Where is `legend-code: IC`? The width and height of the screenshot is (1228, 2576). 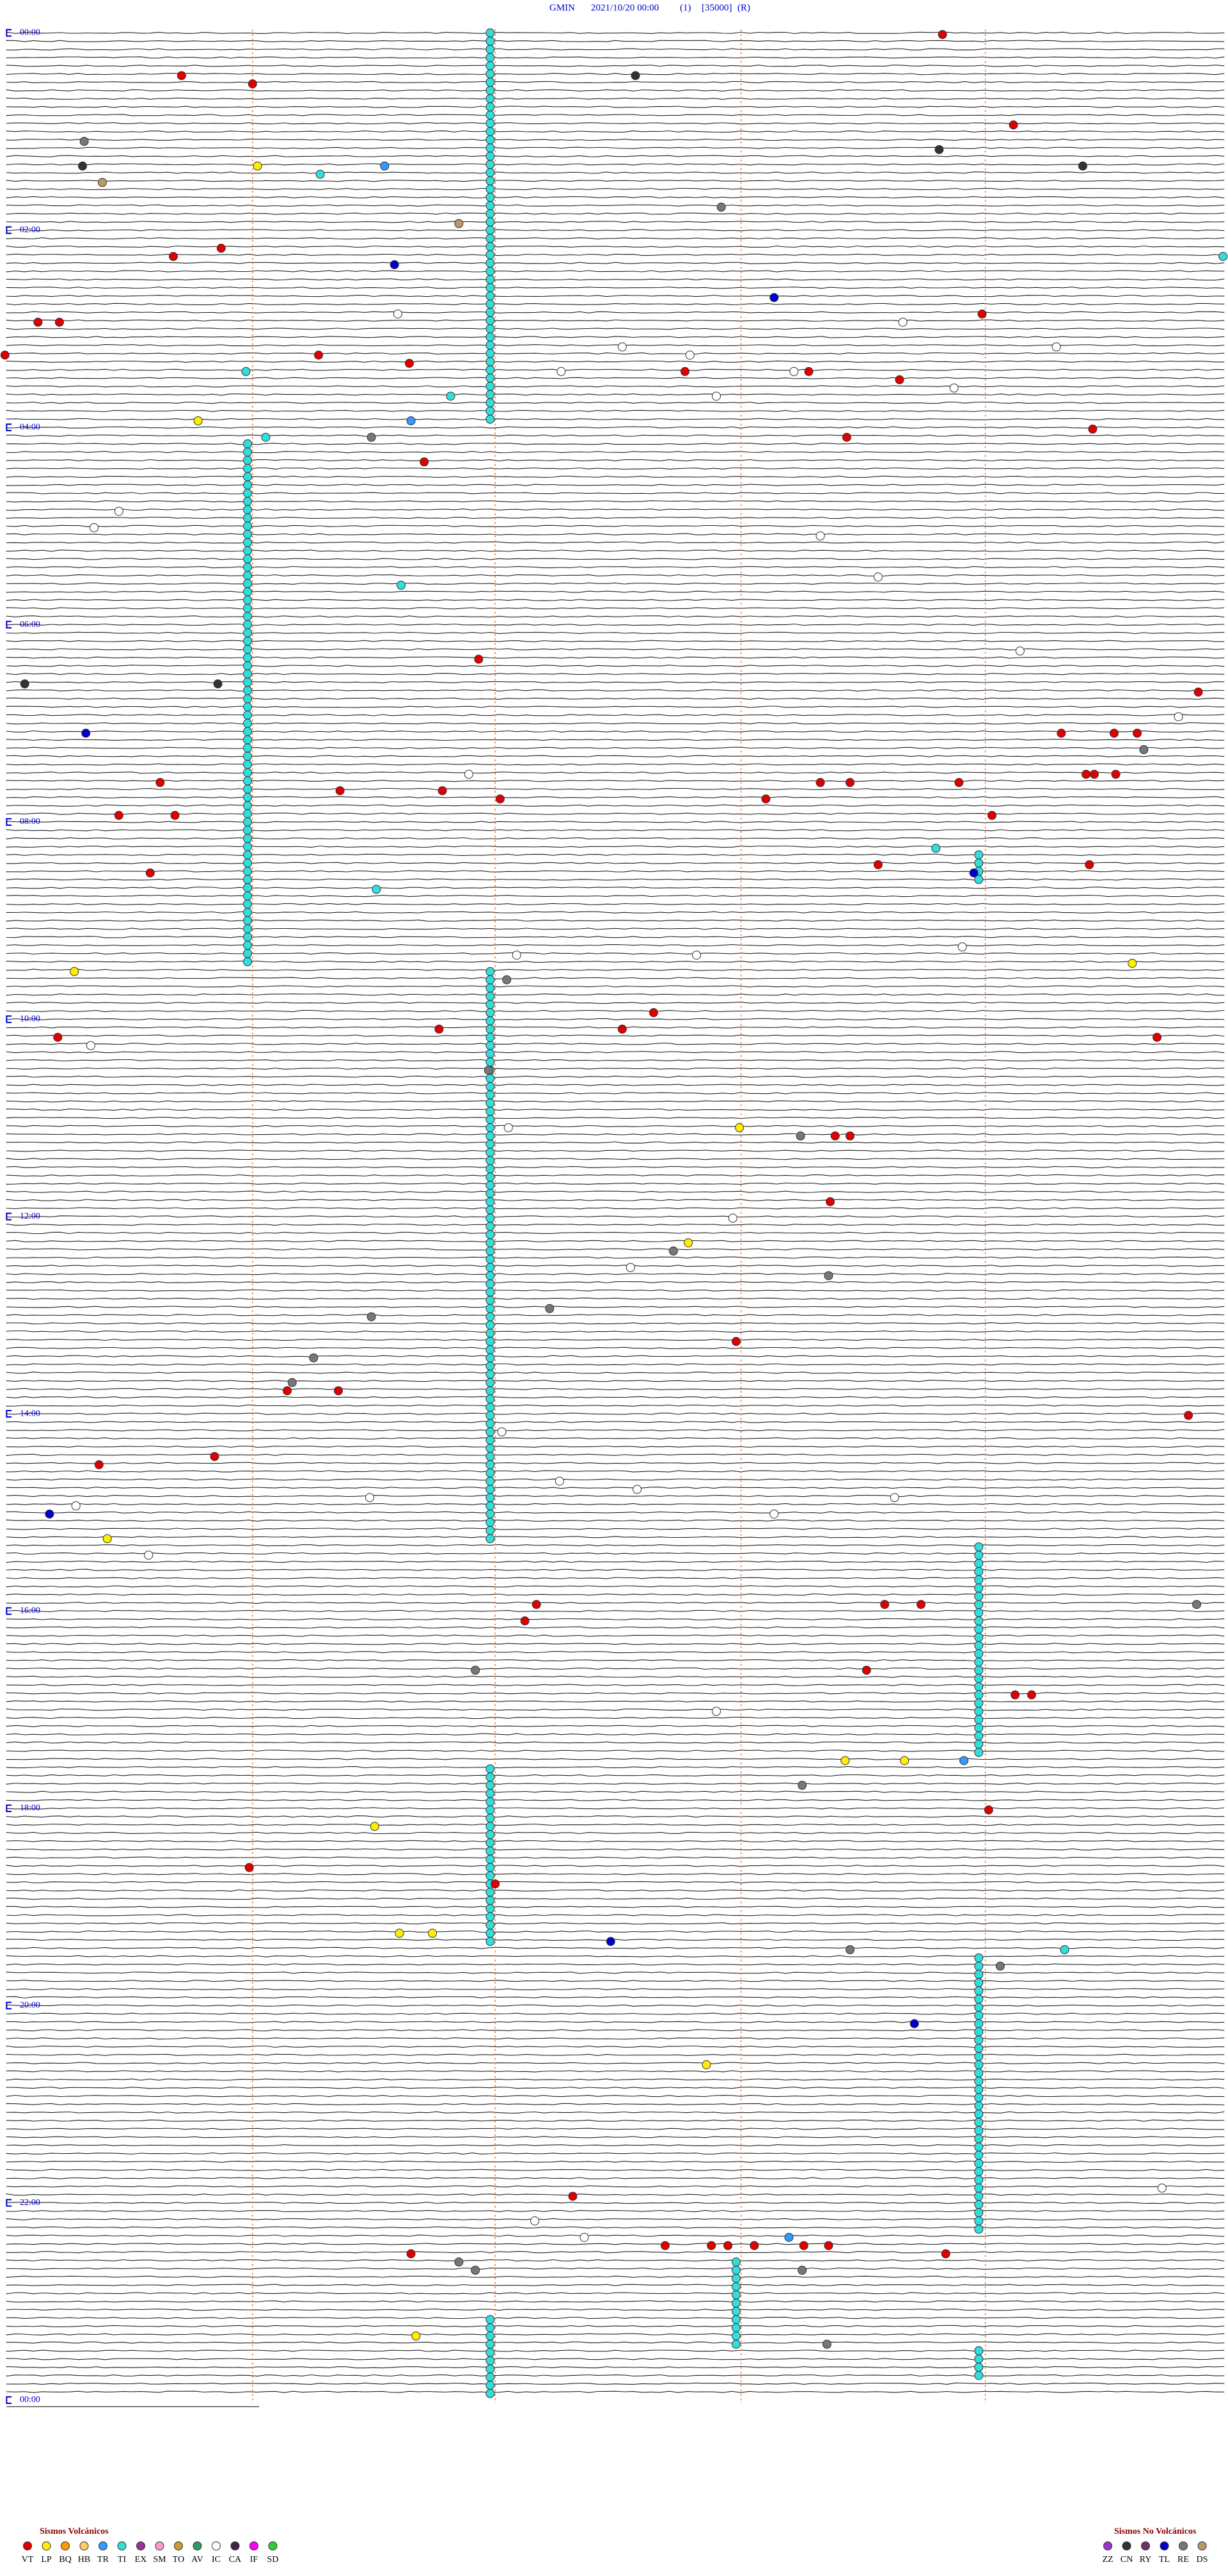 legend-code: IC is located at coordinates (216, 2559).